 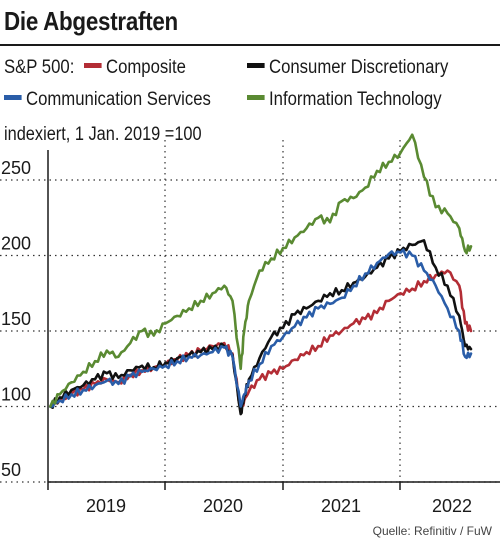 I want to click on x-tick-label-2020: 2020, so click(x=223, y=506).